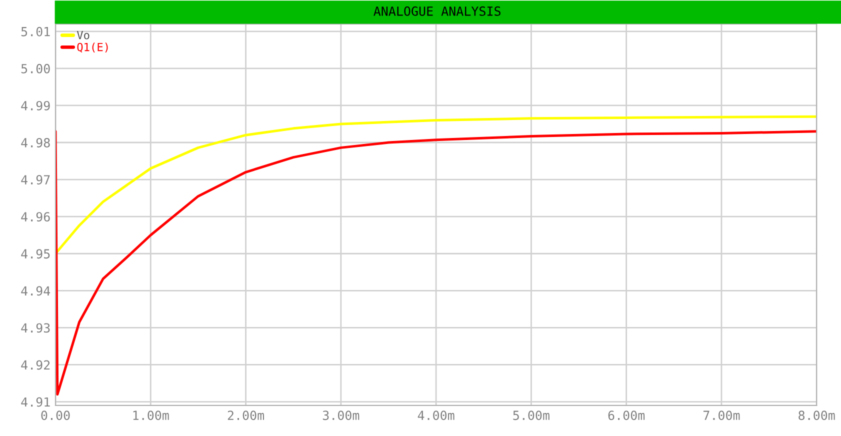 The height and width of the screenshot is (436, 841). Describe the element at coordinates (35, 31) in the screenshot. I see `y-tick-label: 5.01` at that location.